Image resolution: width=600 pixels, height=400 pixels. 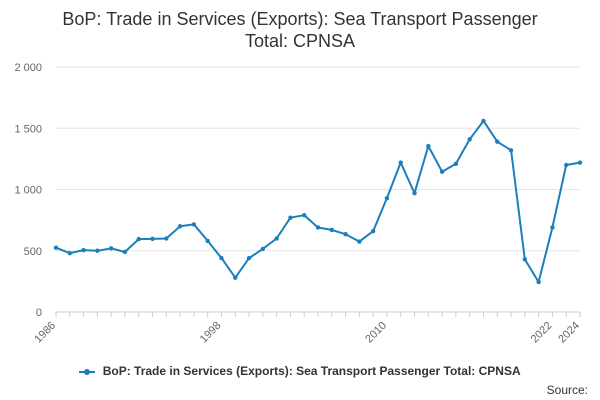 What do you see at coordinates (28, 68) in the screenshot?
I see `y-tick-label: 2 000` at bounding box center [28, 68].